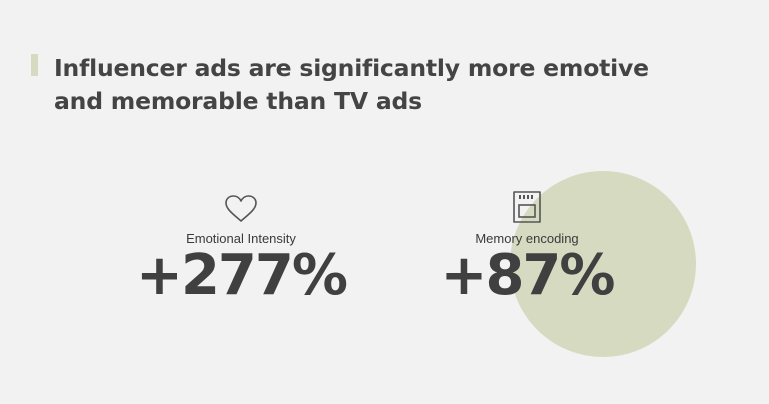 Image resolution: width=769 pixels, height=404 pixels. I want to click on stat-value: +277%, so click(242, 275).